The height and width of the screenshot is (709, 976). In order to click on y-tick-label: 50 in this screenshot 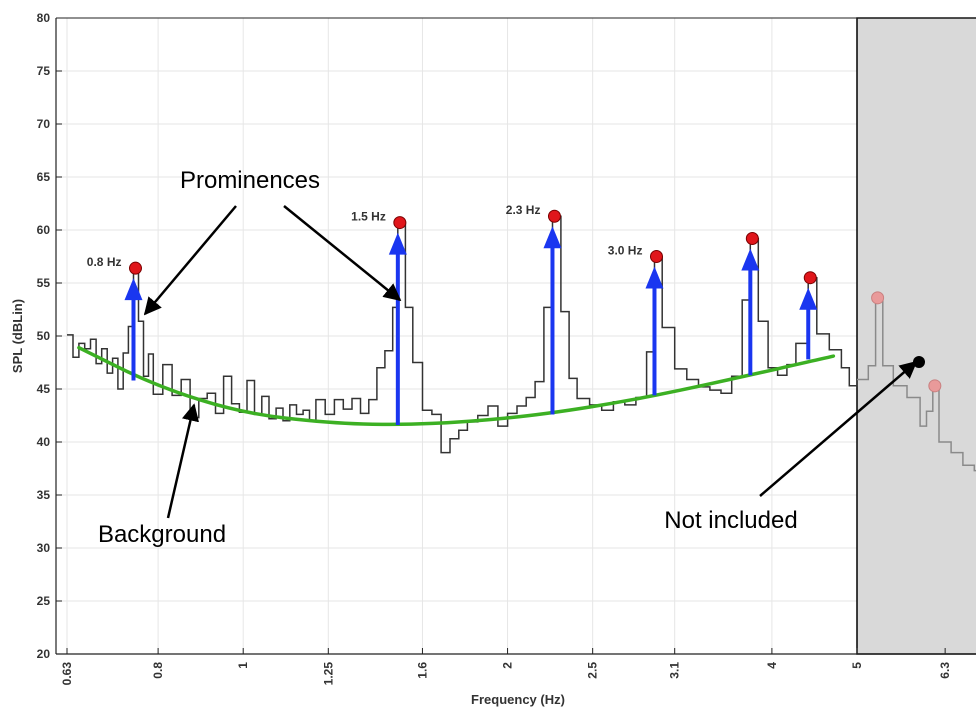, I will do `click(44, 336)`.